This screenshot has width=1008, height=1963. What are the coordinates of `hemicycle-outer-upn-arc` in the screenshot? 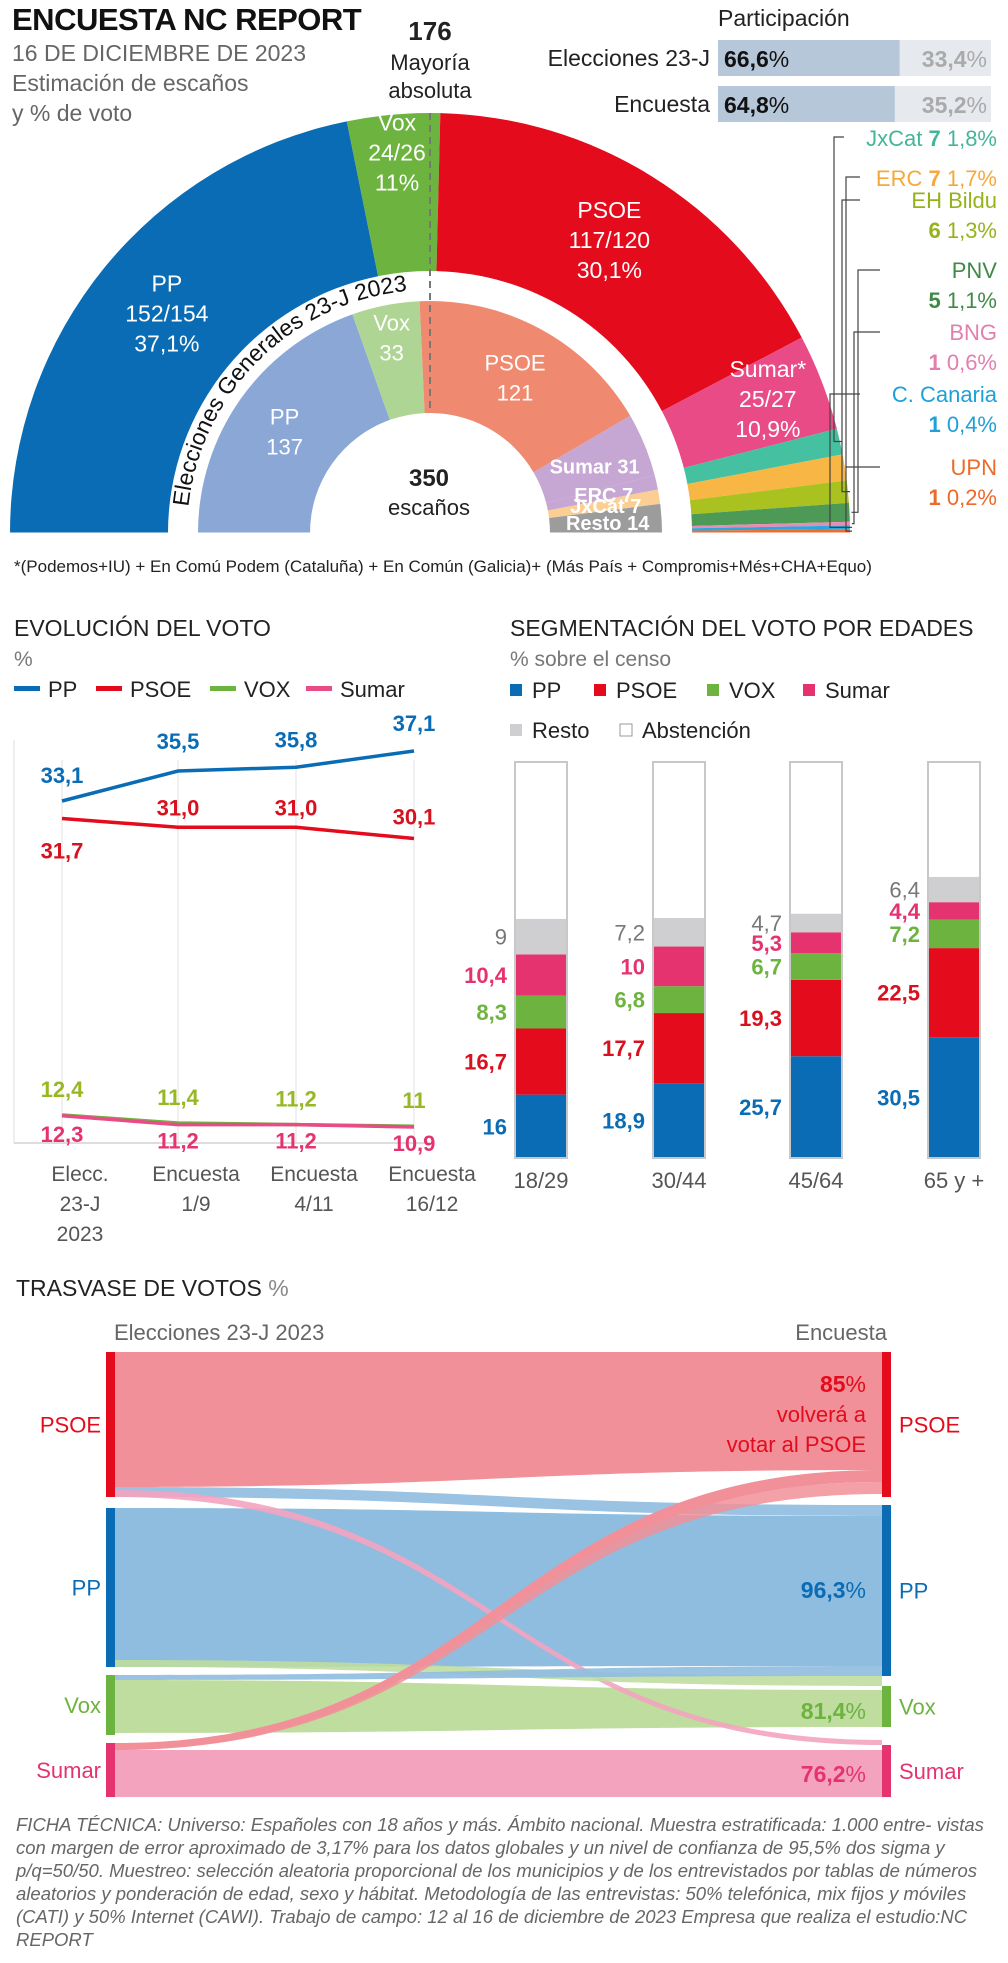 It's located at (770, 531).